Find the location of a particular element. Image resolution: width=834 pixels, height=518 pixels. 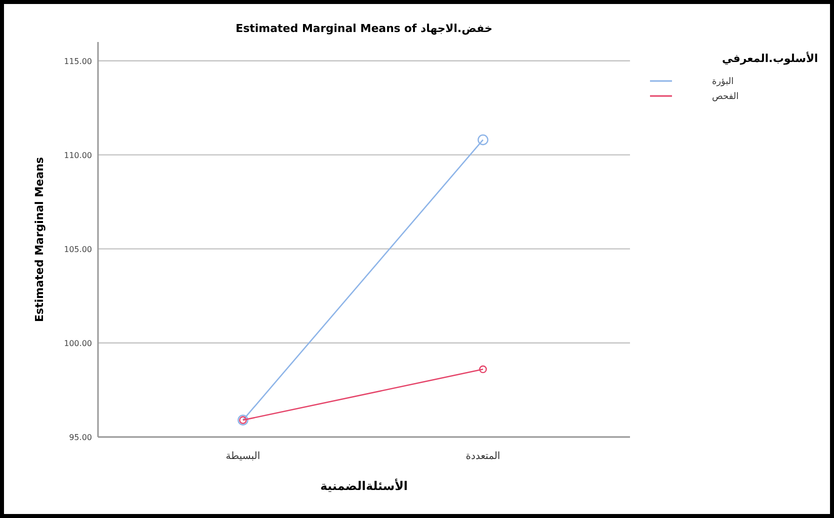

y-tick-label: 115.00 is located at coordinates (78, 61).